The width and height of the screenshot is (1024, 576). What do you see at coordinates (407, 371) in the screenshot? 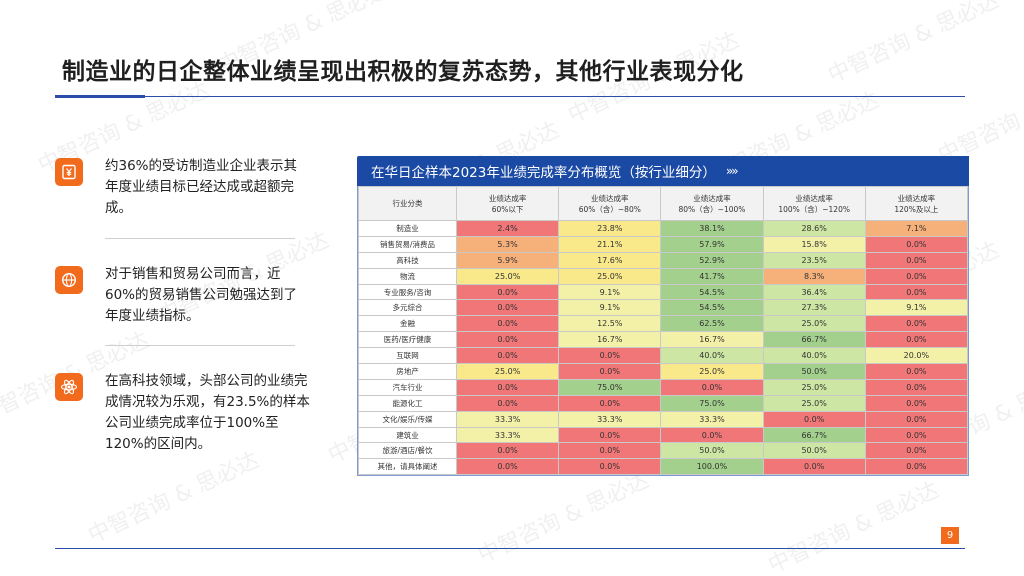
I see `row-category: 房地产` at bounding box center [407, 371].